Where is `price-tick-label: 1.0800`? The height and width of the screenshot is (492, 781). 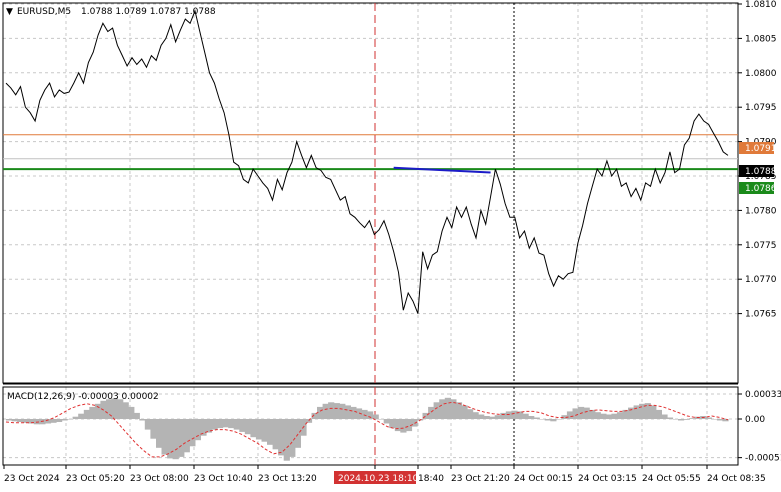 price-tick-label: 1.0800 is located at coordinates (761, 74).